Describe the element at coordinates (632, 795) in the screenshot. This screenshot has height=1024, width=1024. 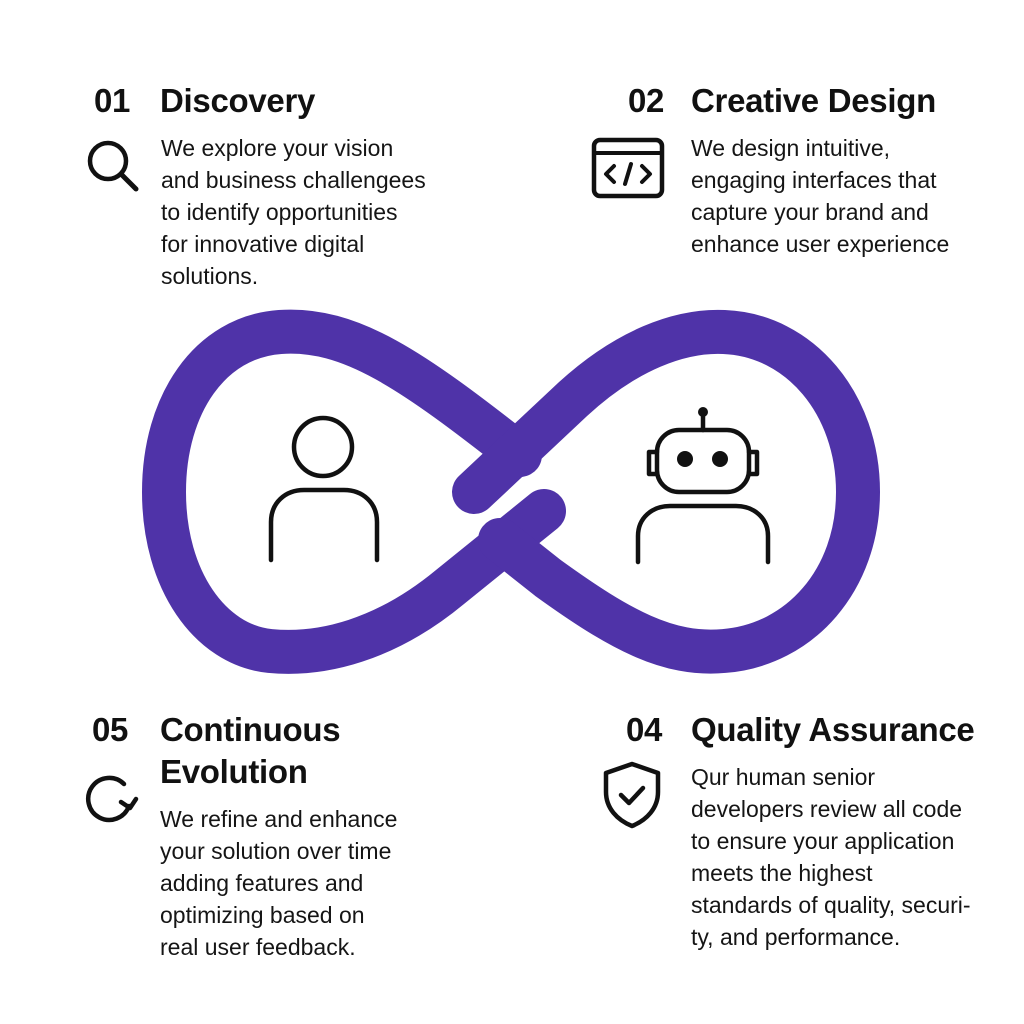
I see `shield-check-icon` at that location.